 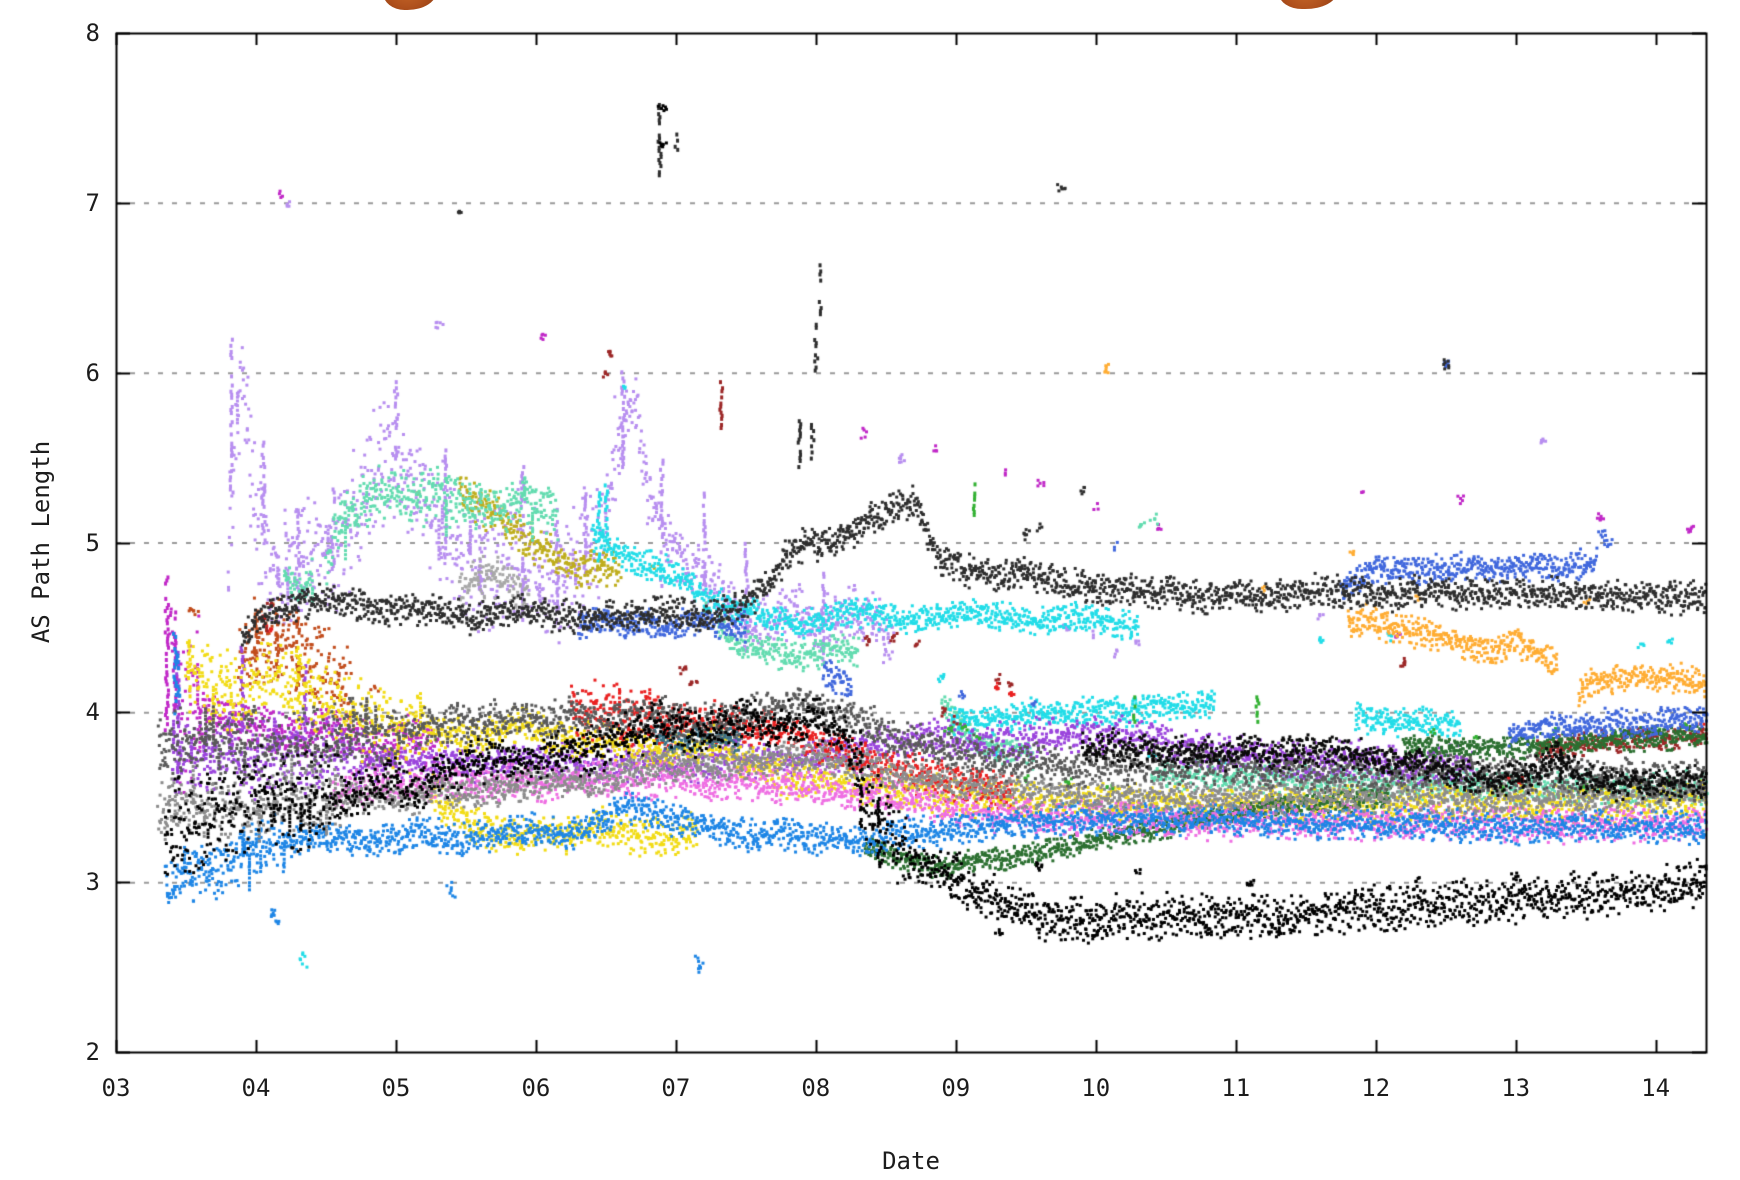 I want to click on x-tick-label: 09, so click(x=956, y=1088).